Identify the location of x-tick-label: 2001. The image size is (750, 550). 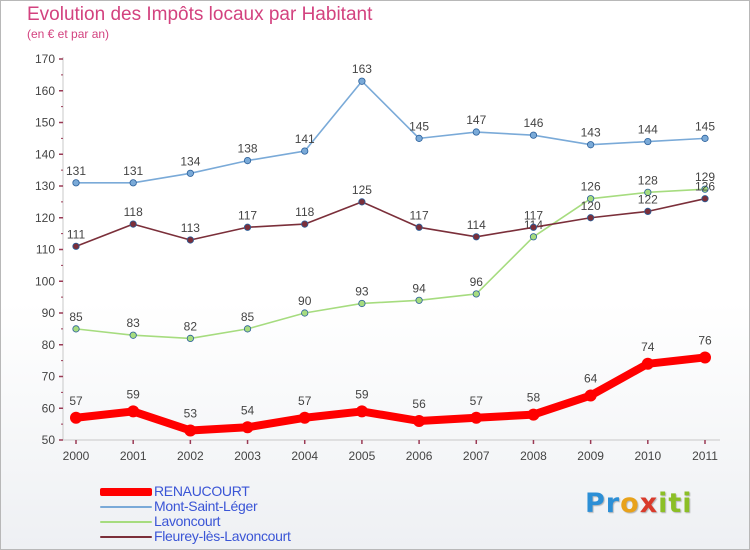
(133, 456).